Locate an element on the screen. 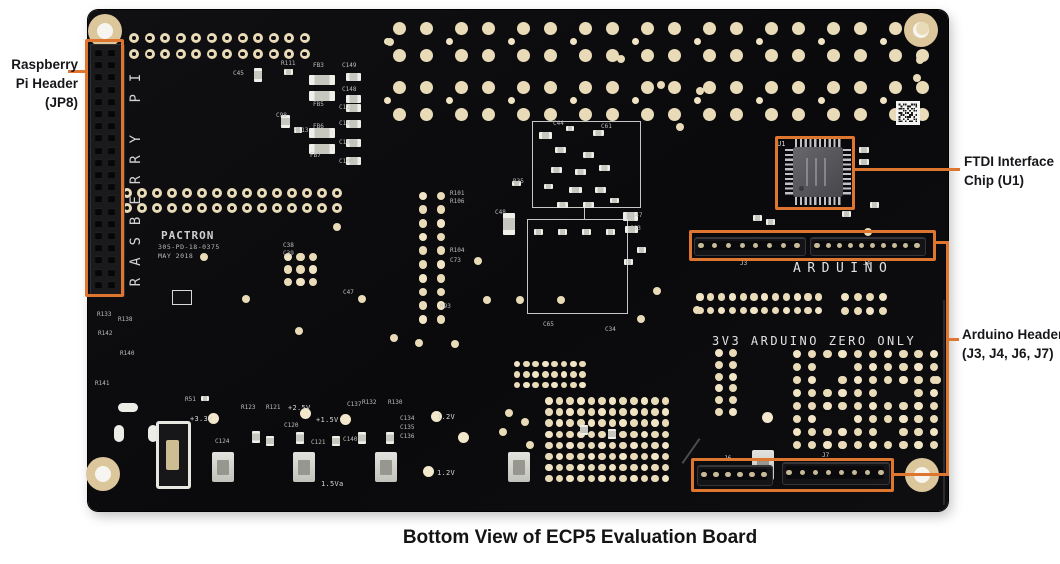  silkscreen-component-ref: C34 is located at coordinates (610, 329).